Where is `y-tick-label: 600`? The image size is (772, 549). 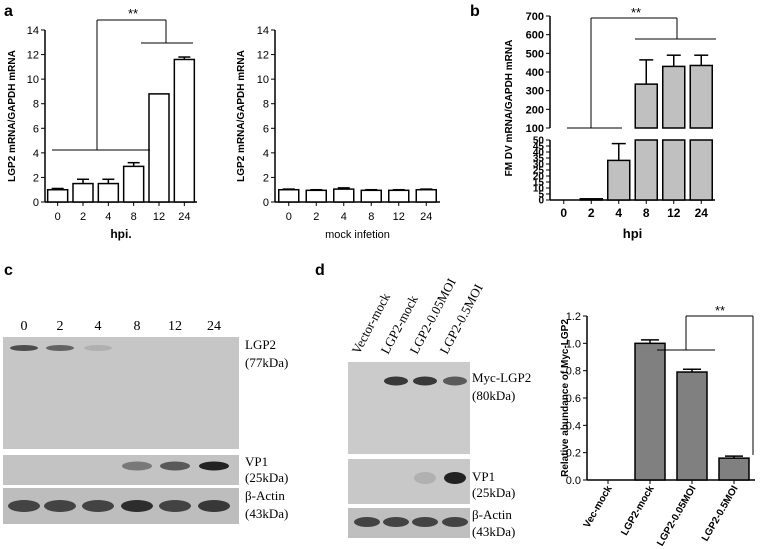
y-tick-label: 600 is located at coordinates (535, 36).